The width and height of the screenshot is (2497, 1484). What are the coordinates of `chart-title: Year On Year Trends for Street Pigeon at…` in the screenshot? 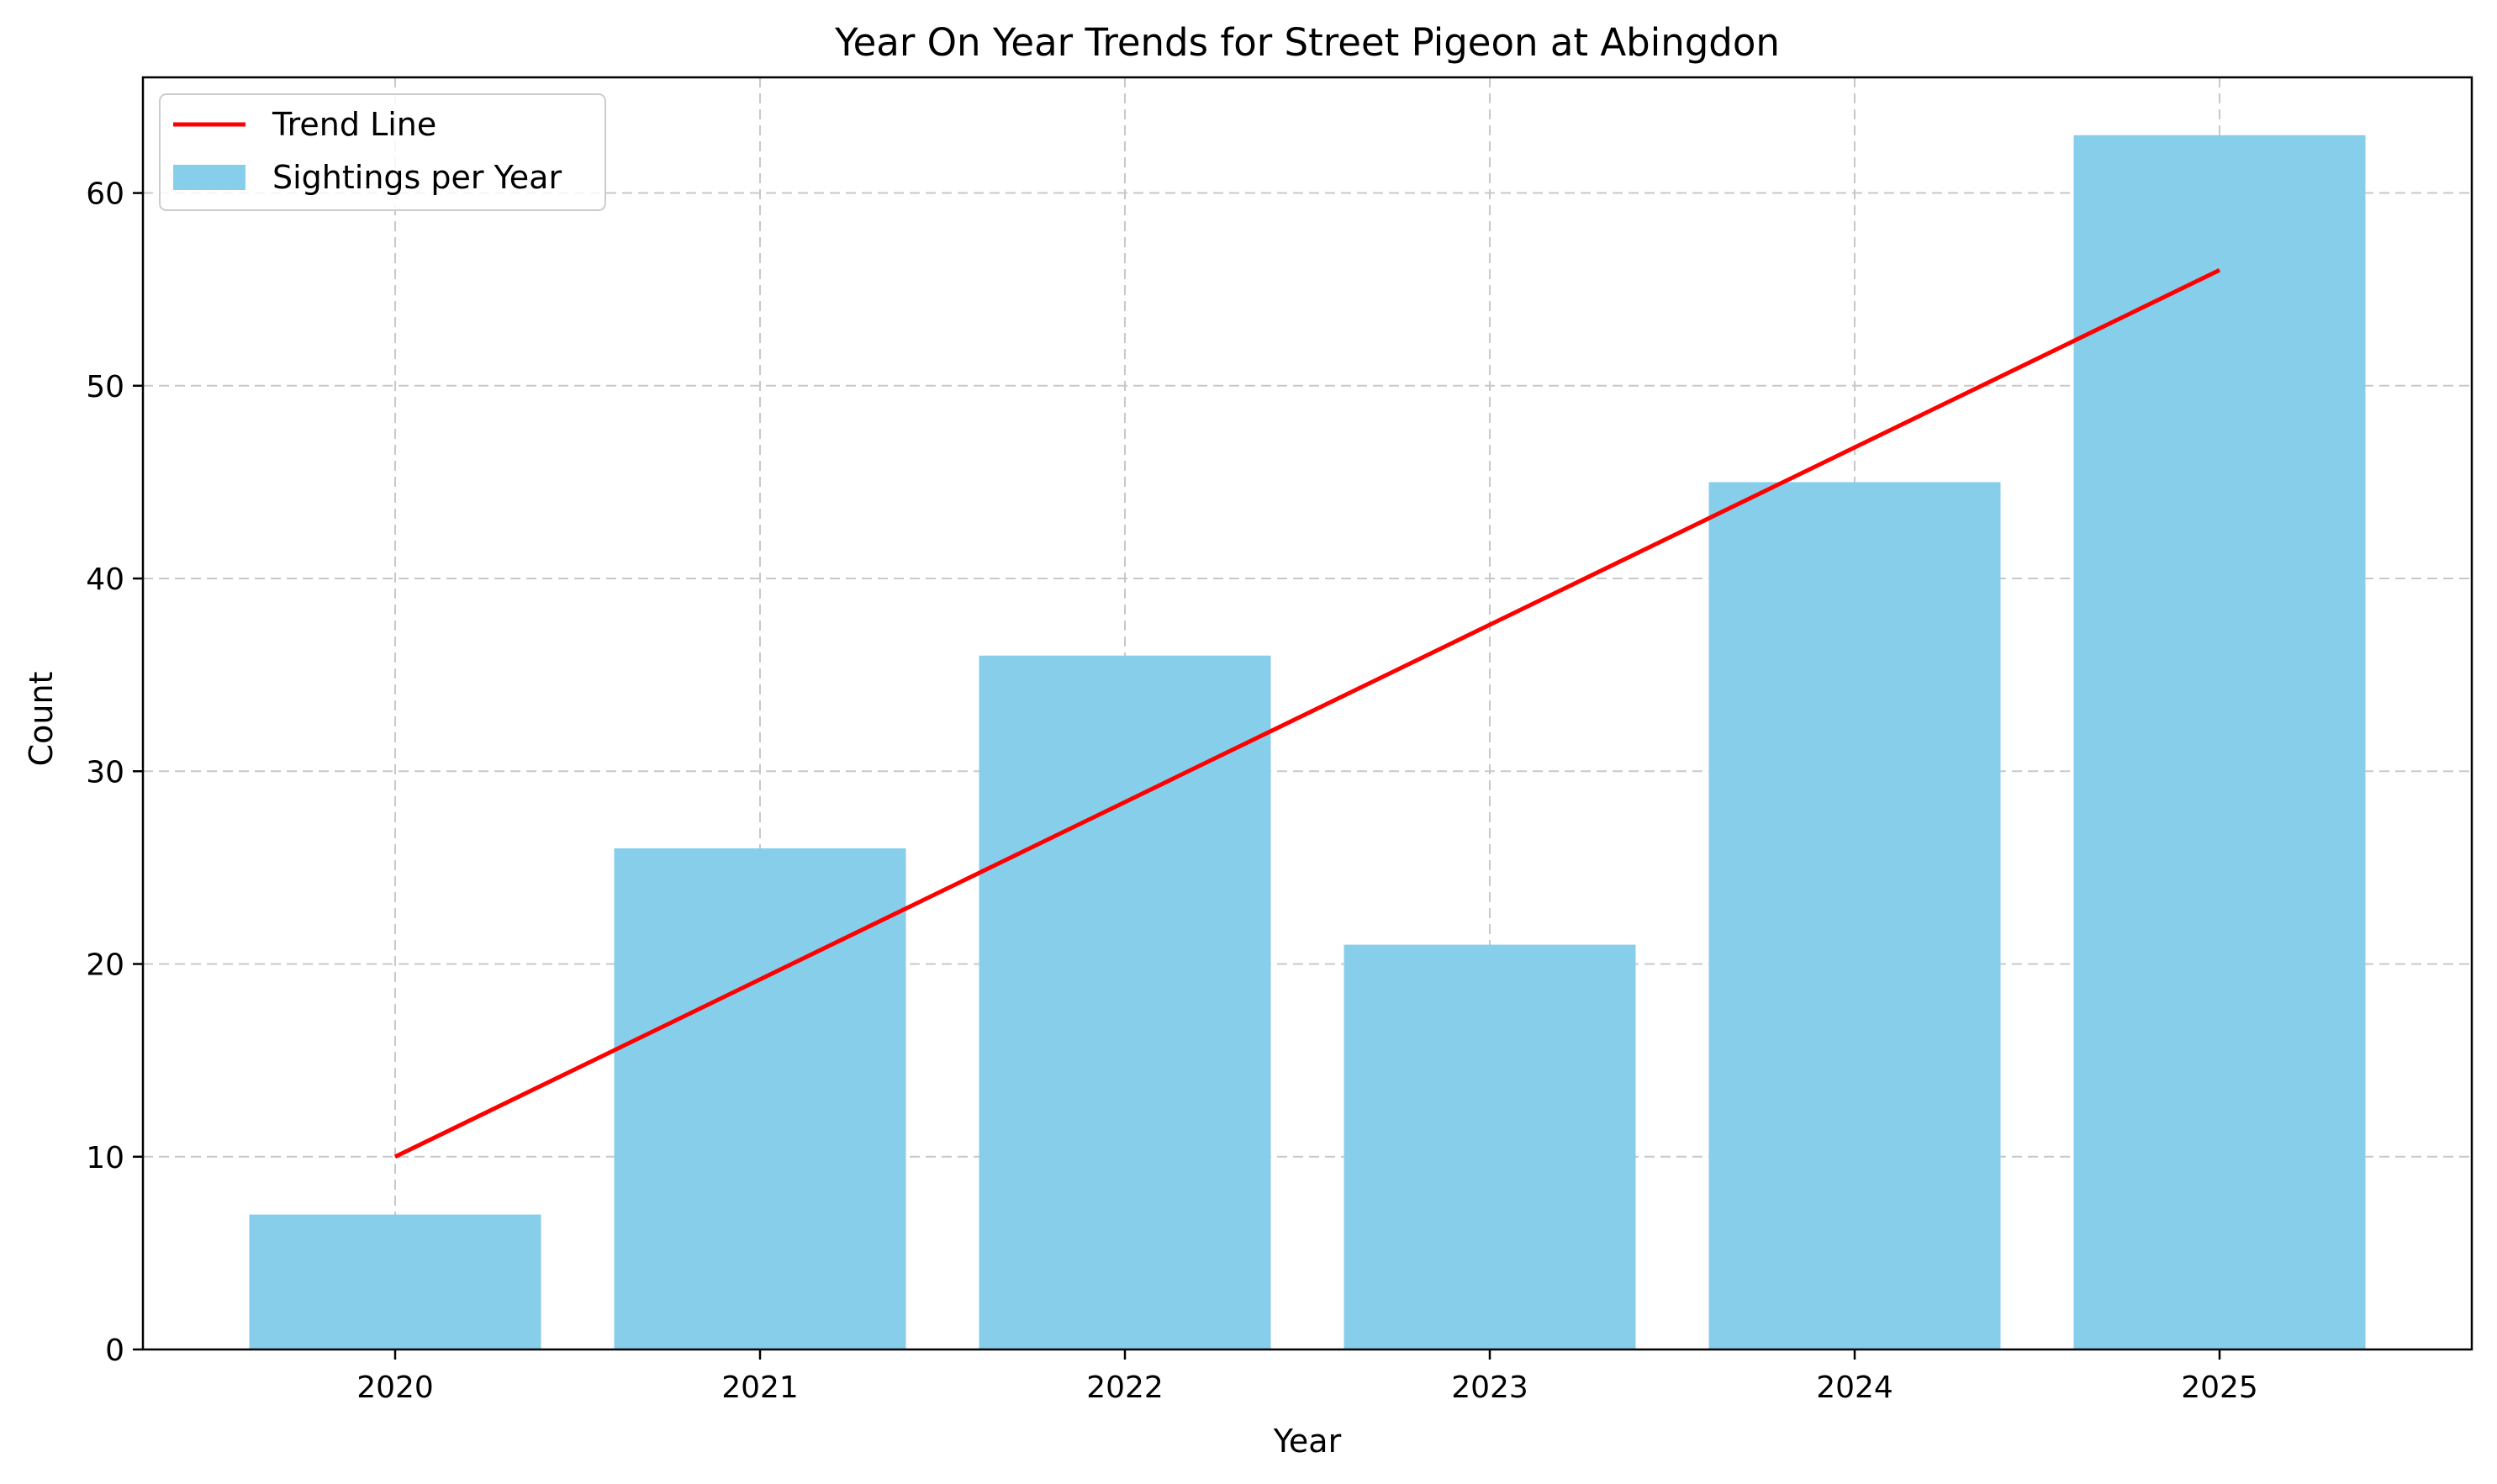 It's located at (1307, 42).